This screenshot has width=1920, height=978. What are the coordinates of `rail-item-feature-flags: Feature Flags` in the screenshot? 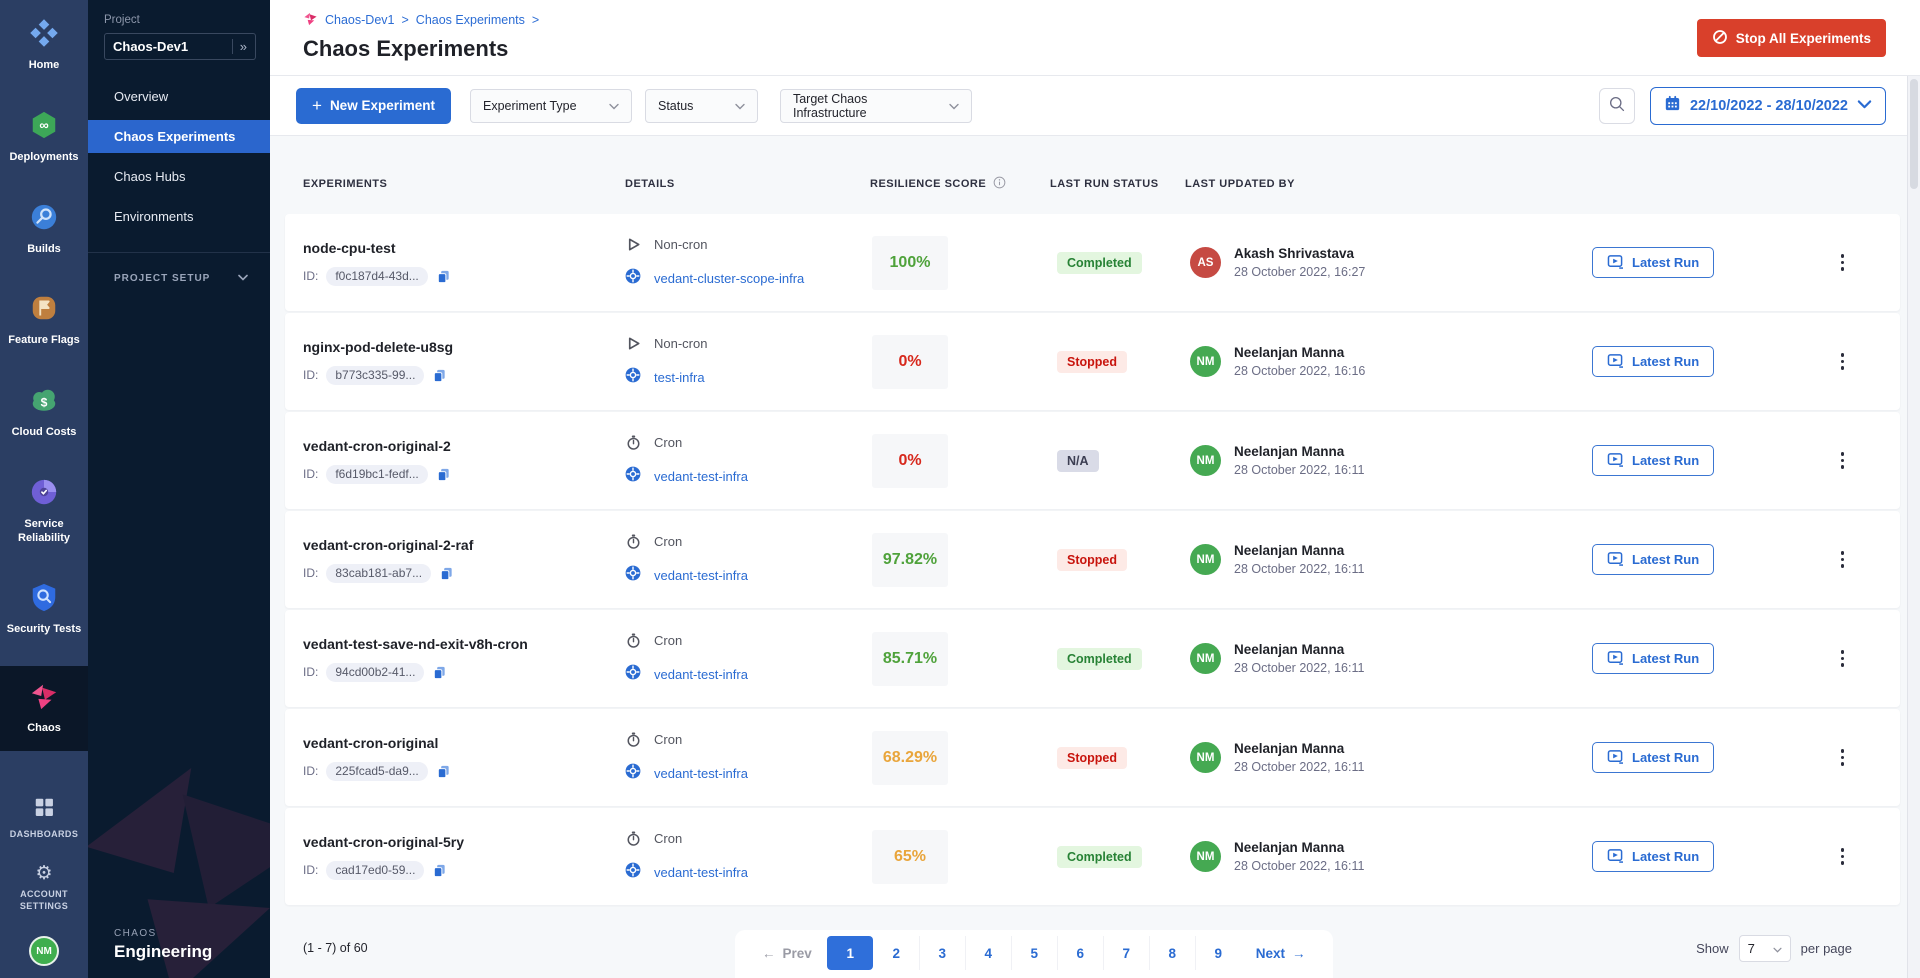 It's located at (44, 320).